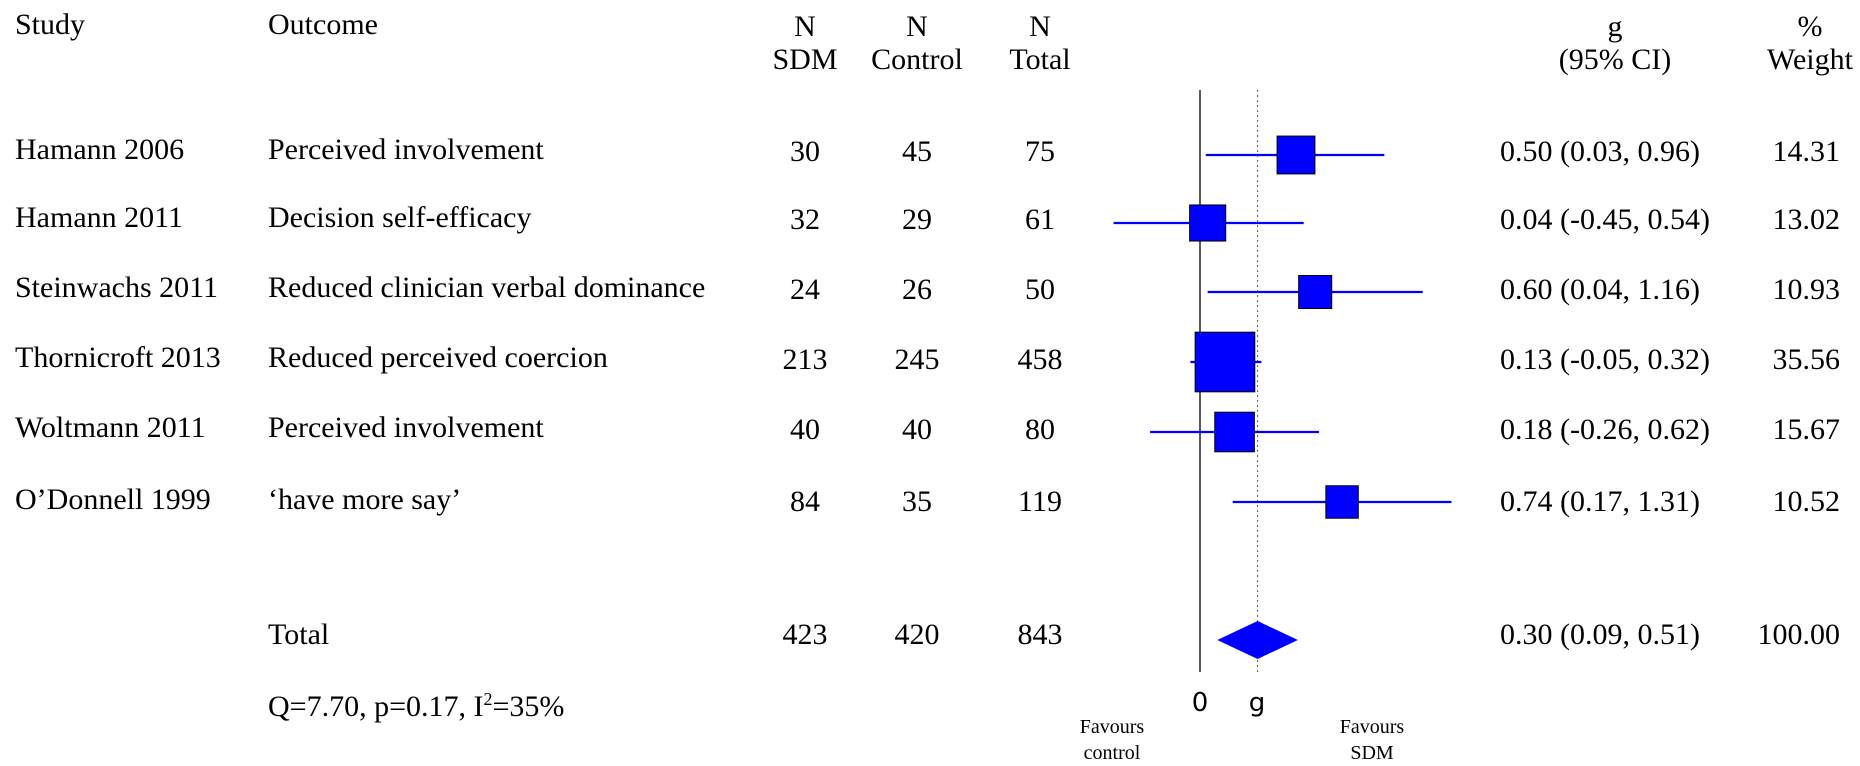 The width and height of the screenshot is (1860, 766). What do you see at coordinates (1806, 289) in the screenshot?
I see `weight-value: 10.93` at bounding box center [1806, 289].